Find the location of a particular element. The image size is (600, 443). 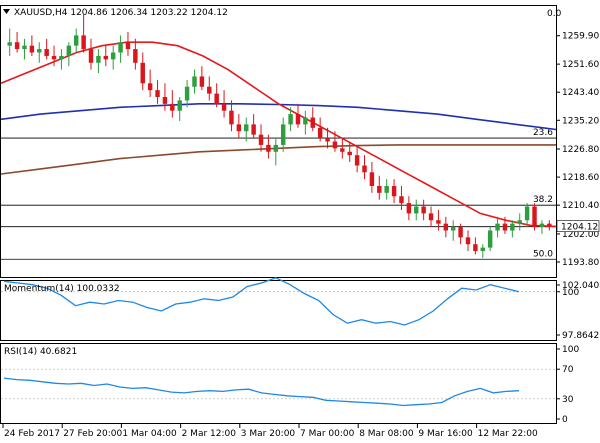

price-tick-label: 1226.80 is located at coordinates (580, 150).